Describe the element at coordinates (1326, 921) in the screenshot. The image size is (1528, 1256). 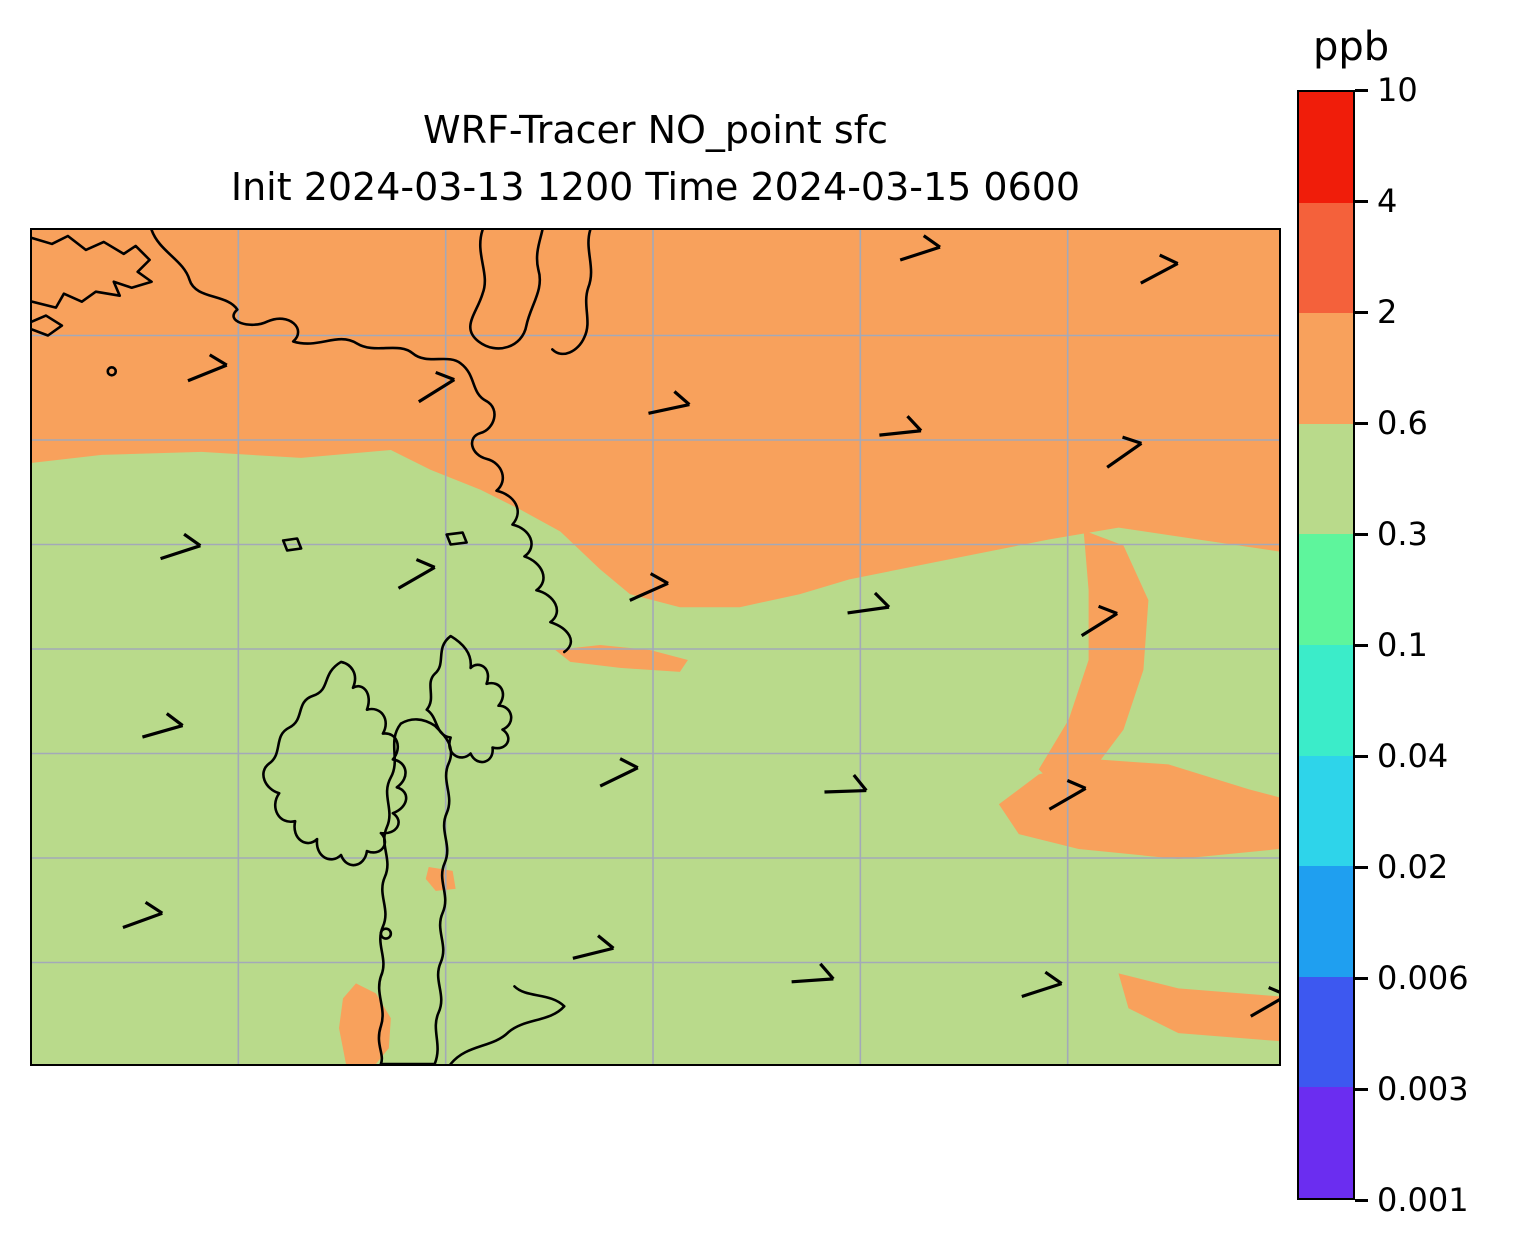
I see `colorbar-band-0.006-0.02` at that location.